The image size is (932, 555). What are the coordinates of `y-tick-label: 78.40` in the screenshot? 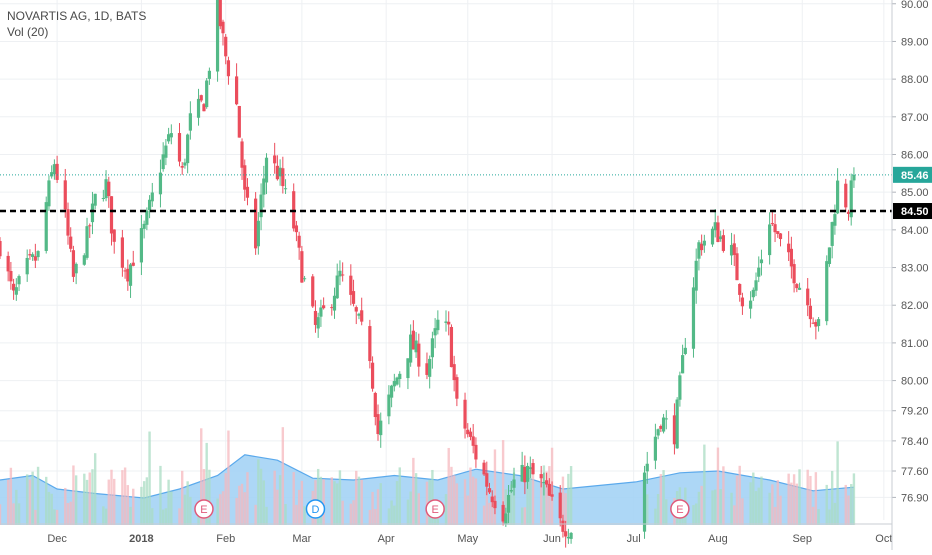 It's located at (915, 442).